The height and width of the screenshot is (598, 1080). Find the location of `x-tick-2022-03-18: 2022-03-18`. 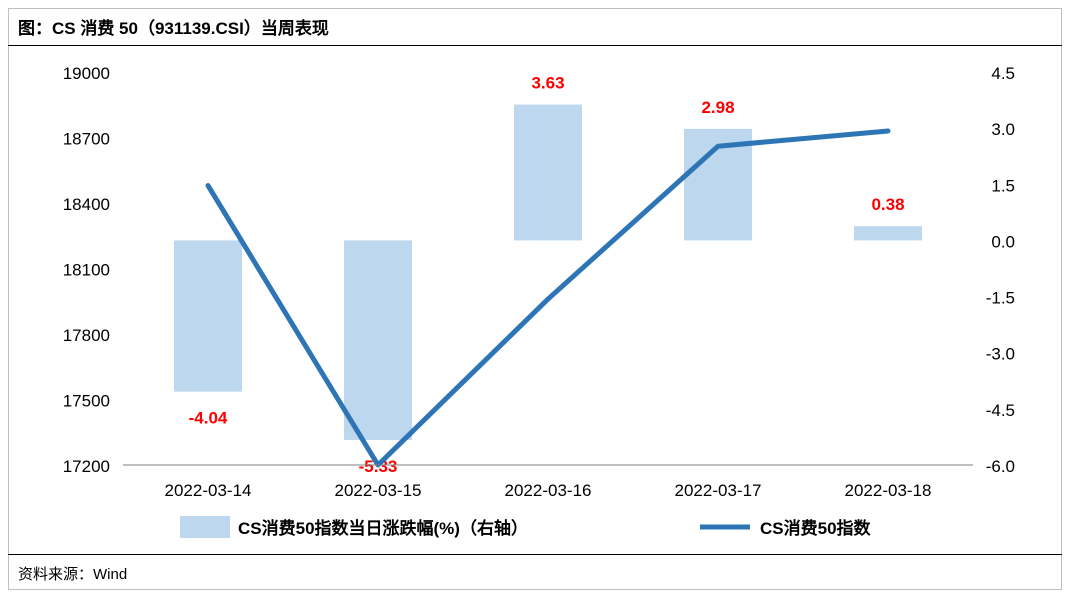

x-tick-2022-03-18: 2022-03-18 is located at coordinates (888, 490).